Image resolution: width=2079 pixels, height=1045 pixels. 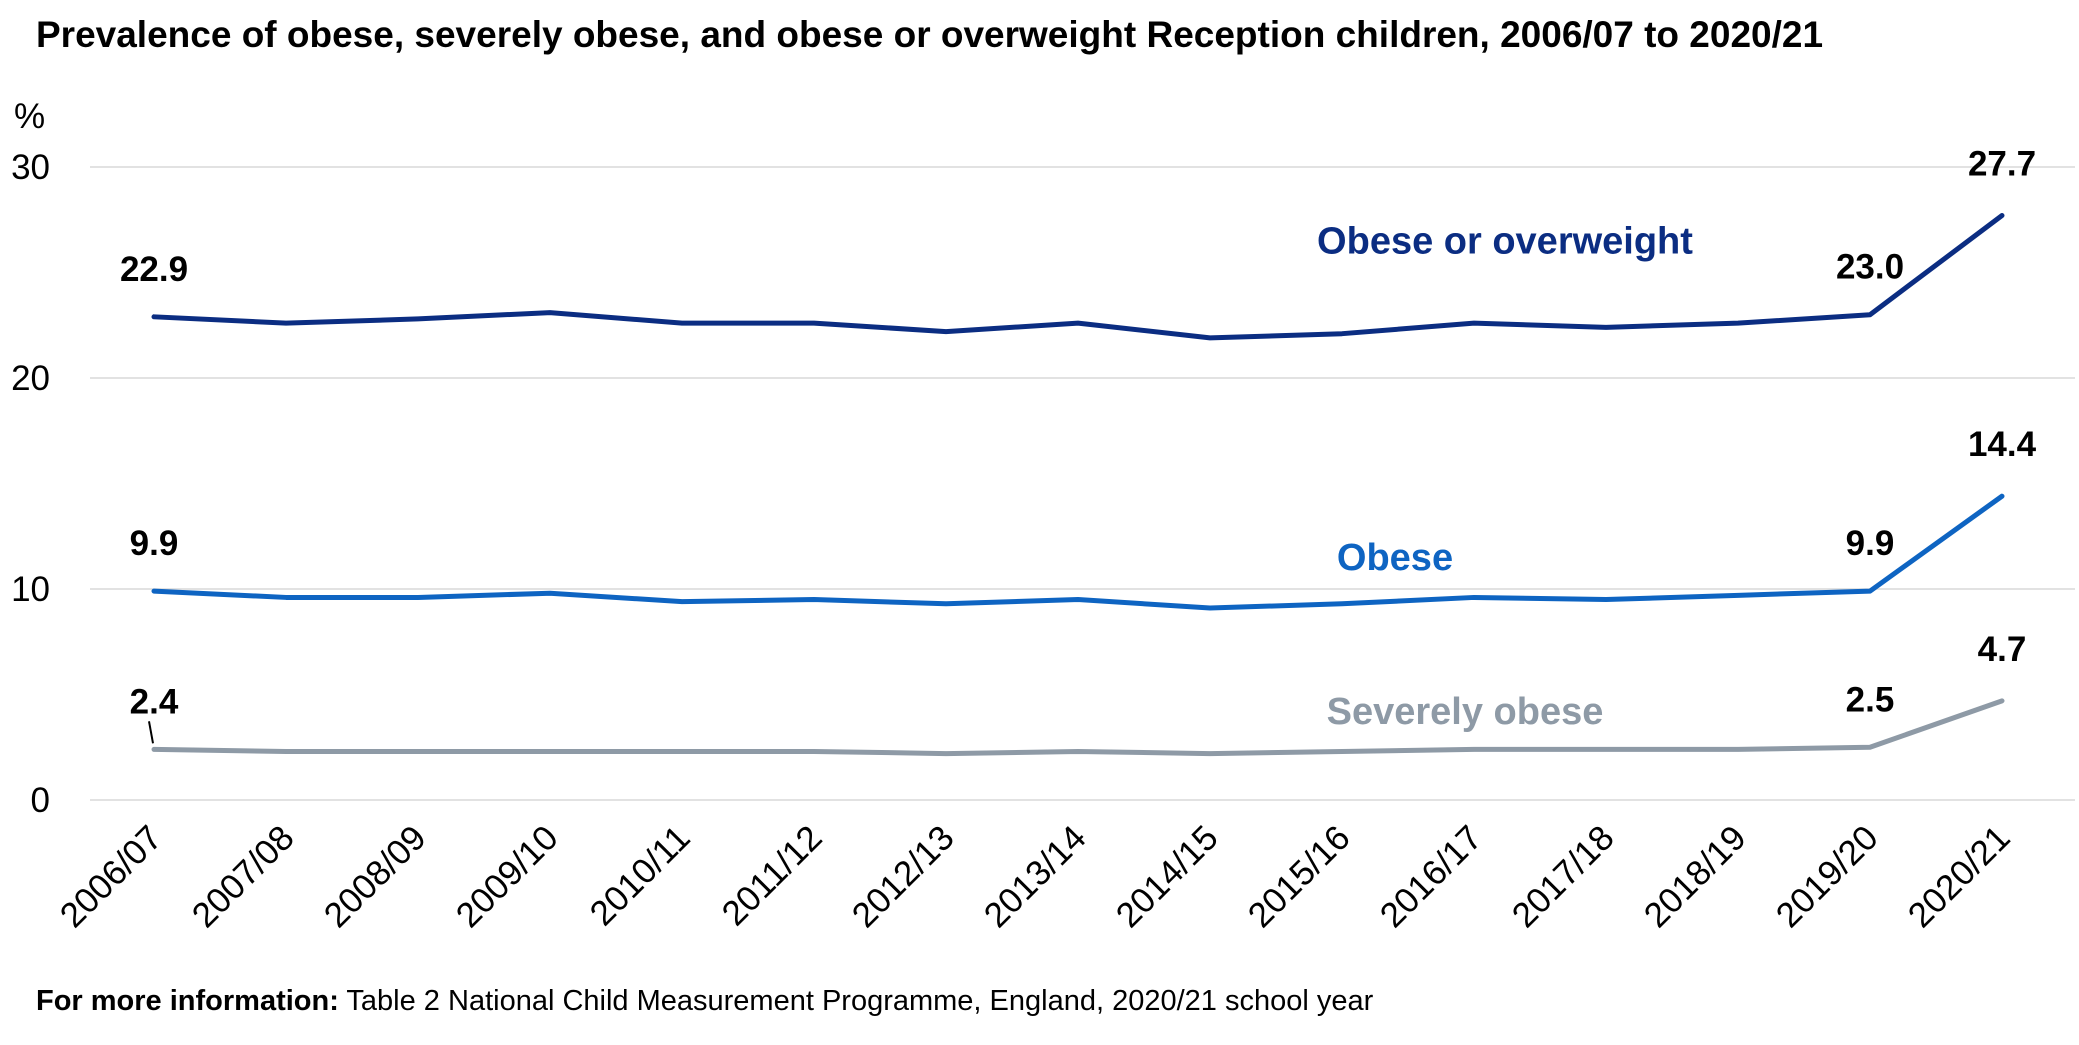 I want to click on x-tick-label-2011-12: 2011/12, so click(x=771, y=875).